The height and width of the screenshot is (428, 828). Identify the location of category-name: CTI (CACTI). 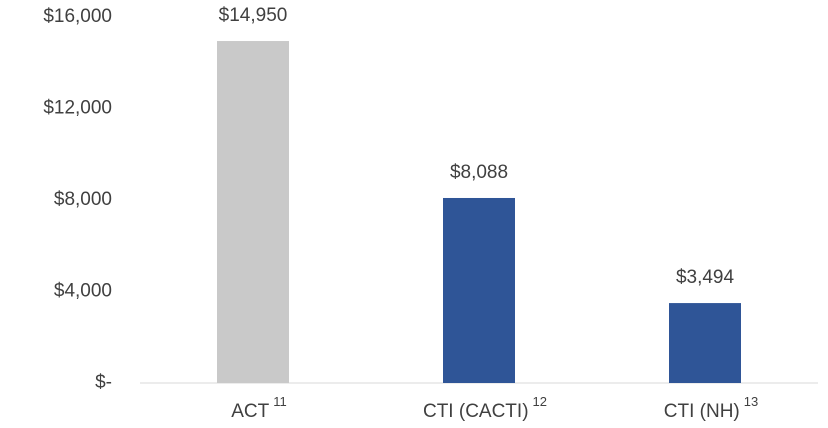
(476, 411).